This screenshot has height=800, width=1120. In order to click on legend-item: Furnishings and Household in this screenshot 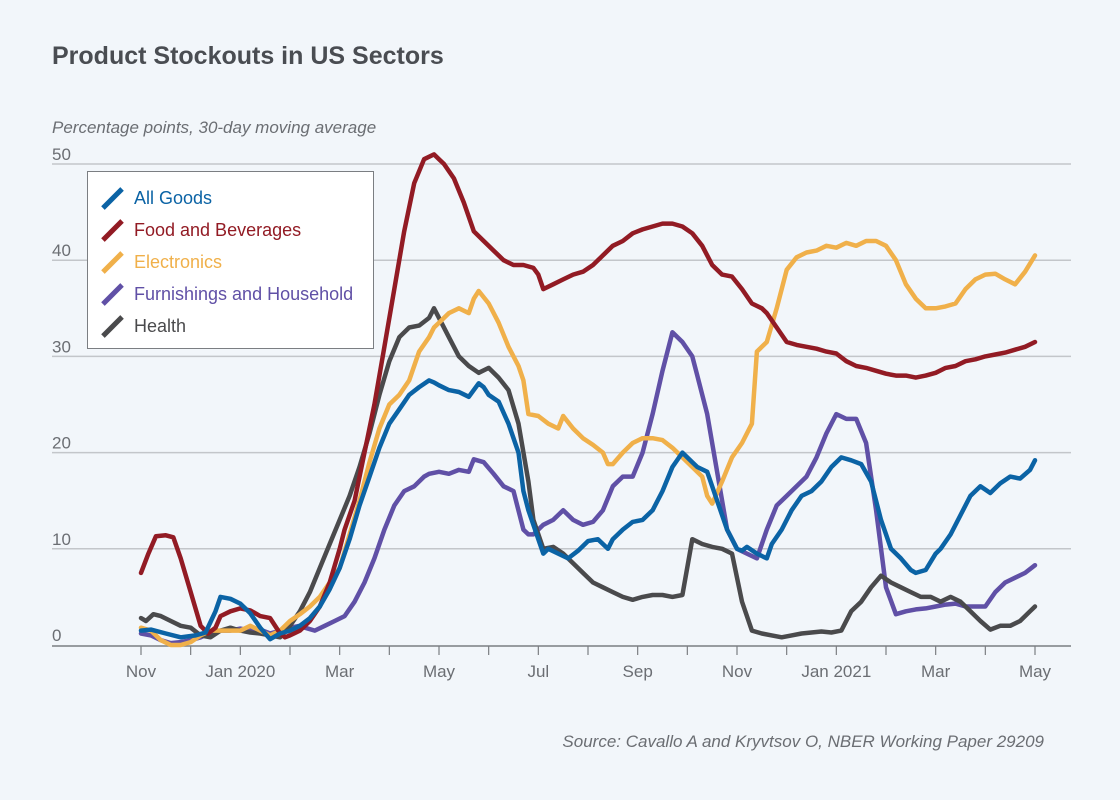, I will do `click(225, 294)`.